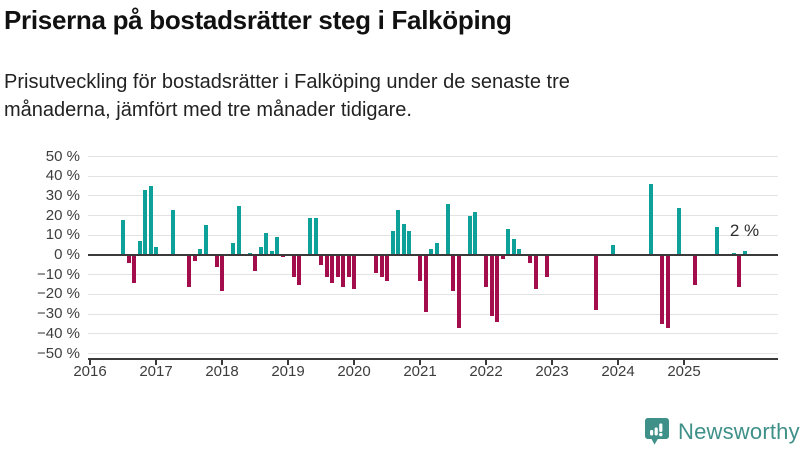 The image size is (800, 450). What do you see at coordinates (58, 353) in the screenshot?
I see `y-axis-tick-label: −50 %` at bounding box center [58, 353].